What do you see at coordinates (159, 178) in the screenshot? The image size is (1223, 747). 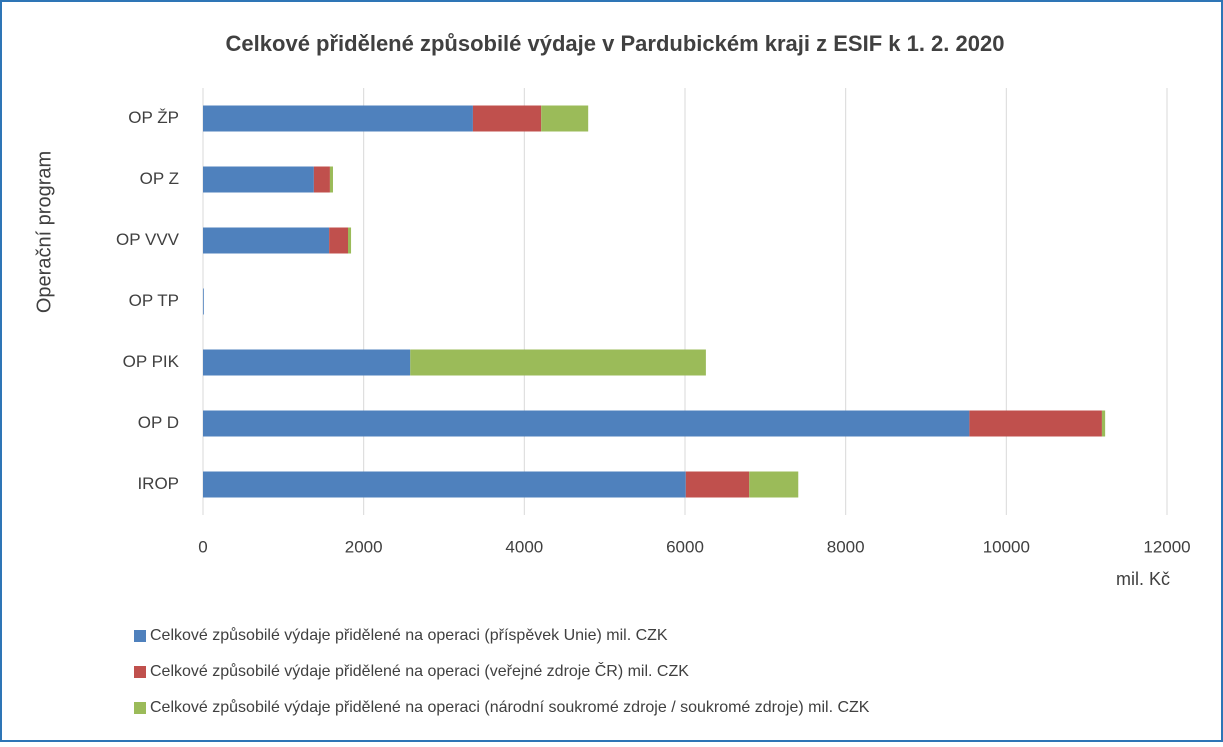 I see `y-tick-label: OP Z` at bounding box center [159, 178].